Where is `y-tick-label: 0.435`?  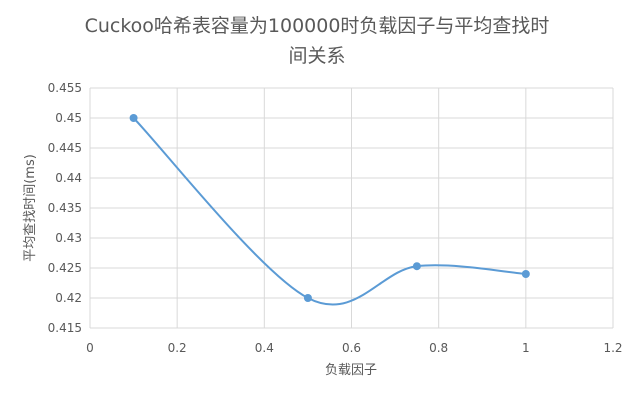
y-tick-label: 0.435 is located at coordinates (65, 208).